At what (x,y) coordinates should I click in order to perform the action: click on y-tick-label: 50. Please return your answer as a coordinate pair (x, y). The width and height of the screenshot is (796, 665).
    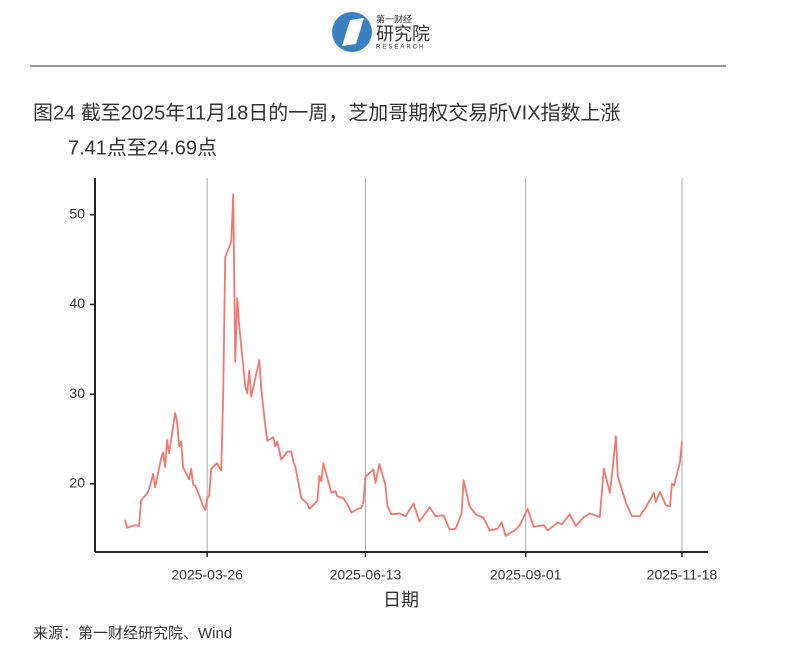
    Looking at the image, I should click on (77, 213).